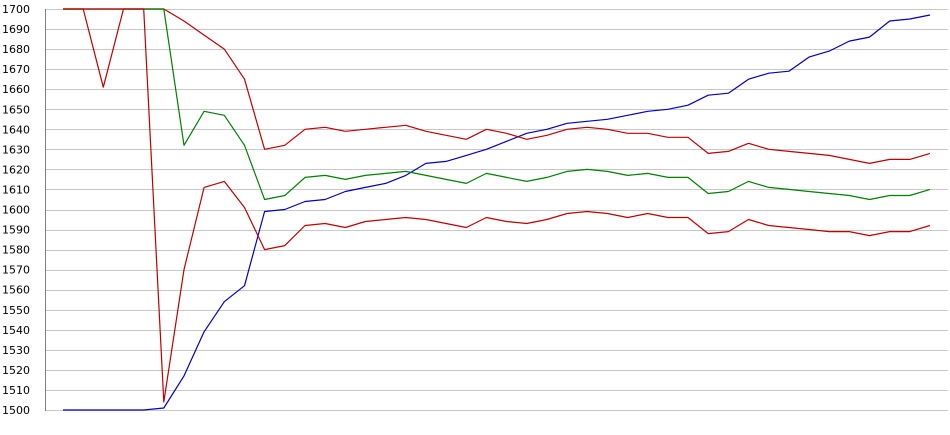 The height and width of the screenshot is (435, 950). What do you see at coordinates (16, 69) in the screenshot?
I see `y-tick-label: 1670` at bounding box center [16, 69].